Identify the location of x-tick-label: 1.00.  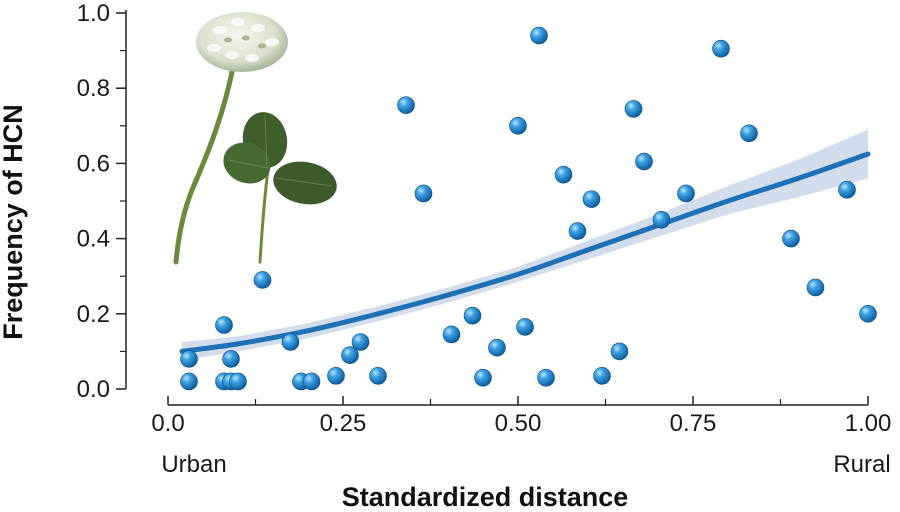
(868, 423).